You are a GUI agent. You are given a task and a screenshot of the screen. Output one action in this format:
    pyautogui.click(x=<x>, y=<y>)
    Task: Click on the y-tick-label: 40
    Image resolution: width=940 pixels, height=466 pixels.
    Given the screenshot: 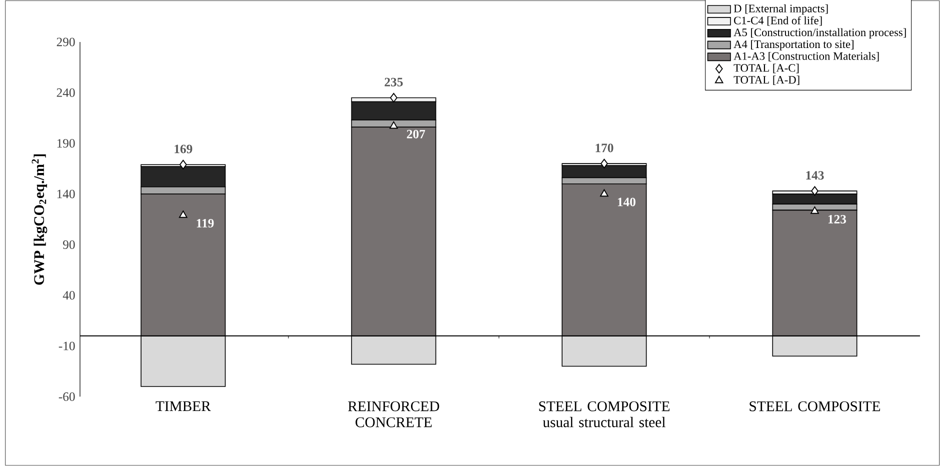 What is the action you would take?
    pyautogui.click(x=68, y=295)
    